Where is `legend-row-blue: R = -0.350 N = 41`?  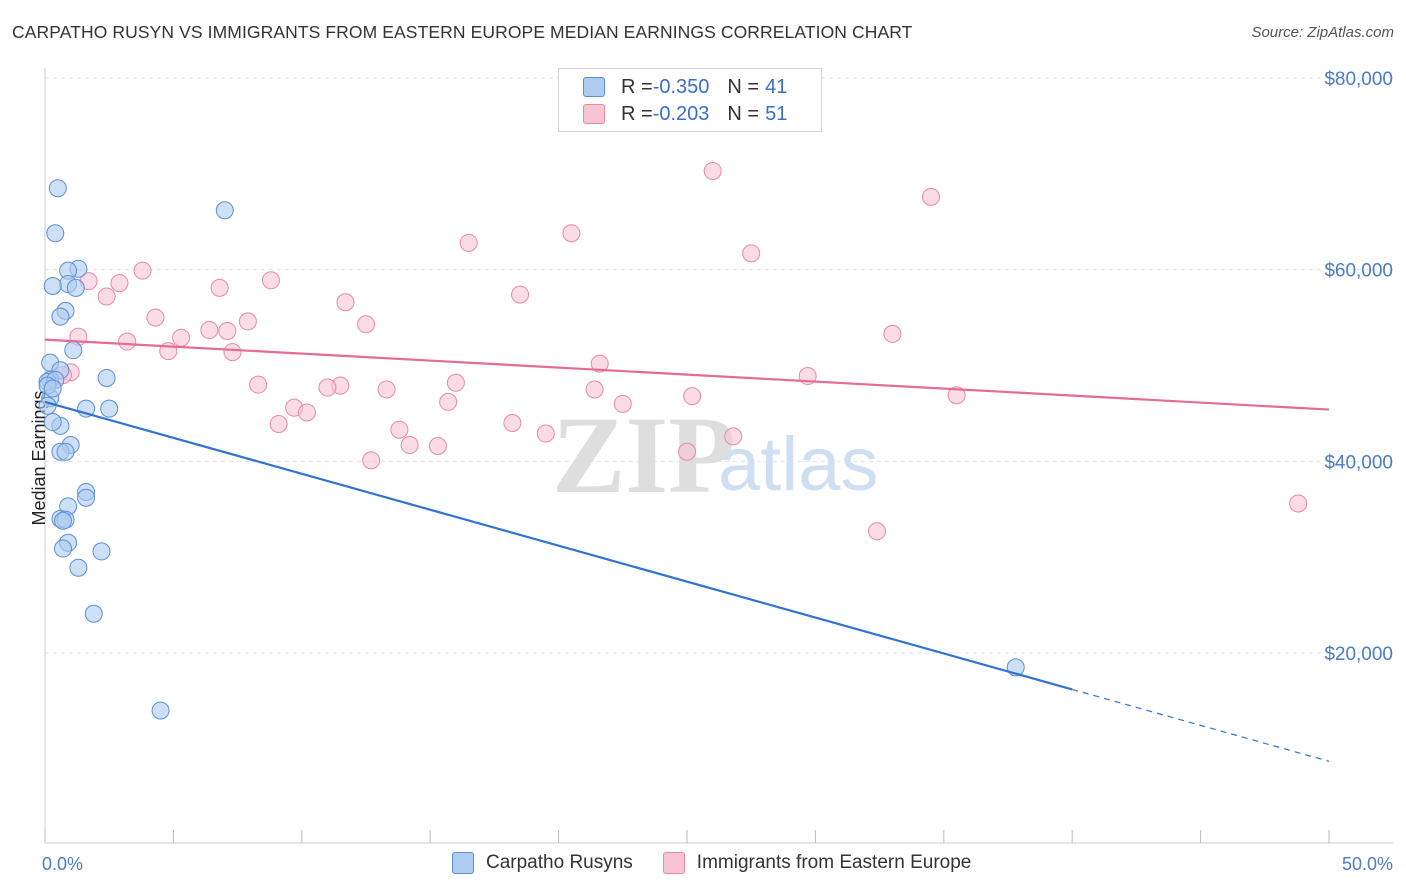 legend-row-blue: R = -0.350 N = 41 is located at coordinates (685, 87).